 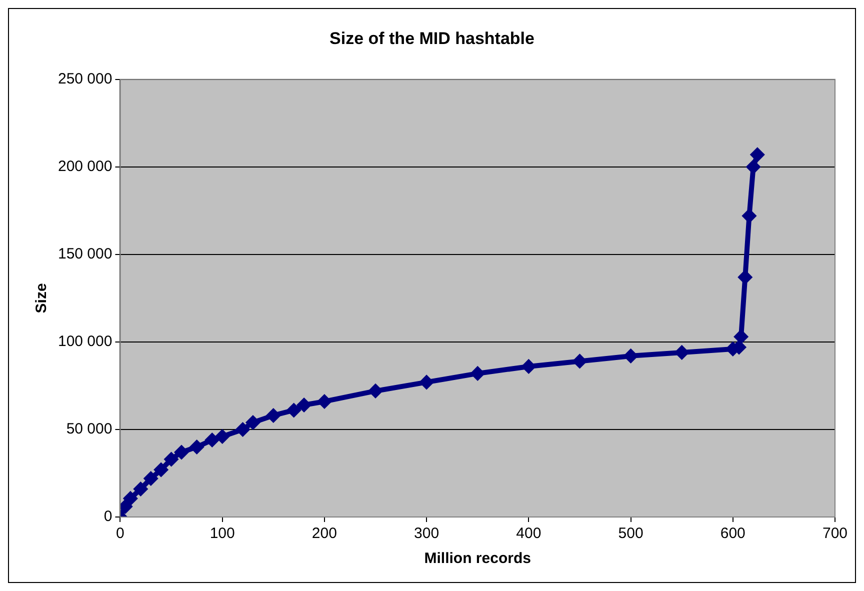 I want to click on y-tick-label: 0, so click(x=108, y=517).